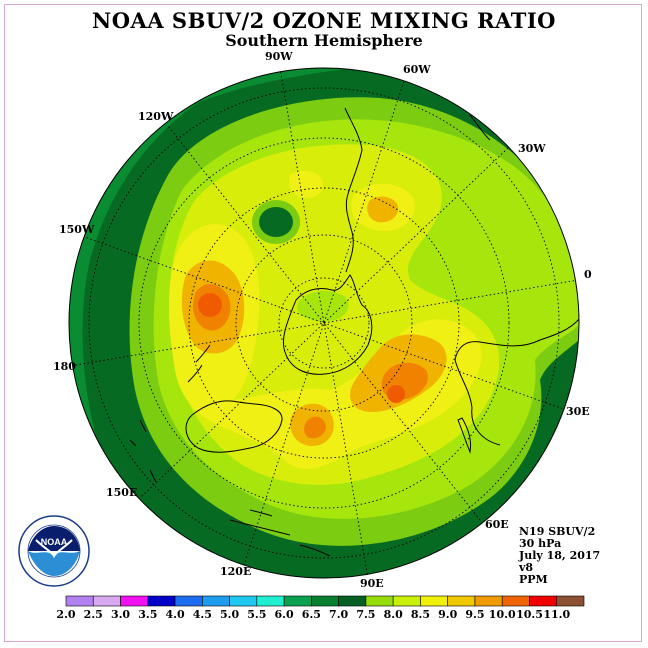  Describe the element at coordinates (64, 366) in the screenshot. I see `lon-label-180: 180` at that location.